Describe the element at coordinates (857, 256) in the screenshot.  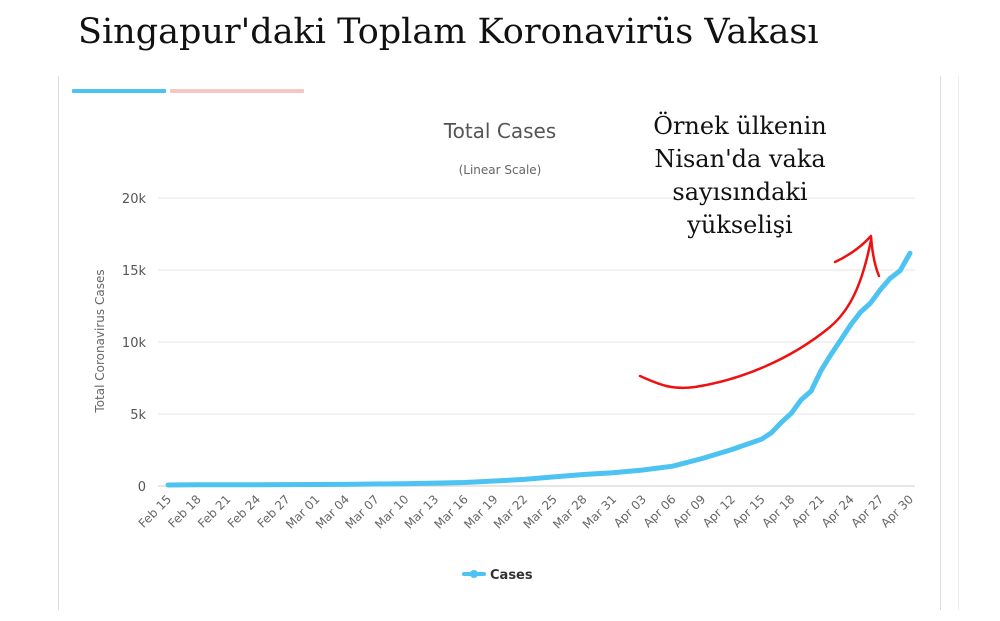
I see `annotation-arrowhead` at that location.